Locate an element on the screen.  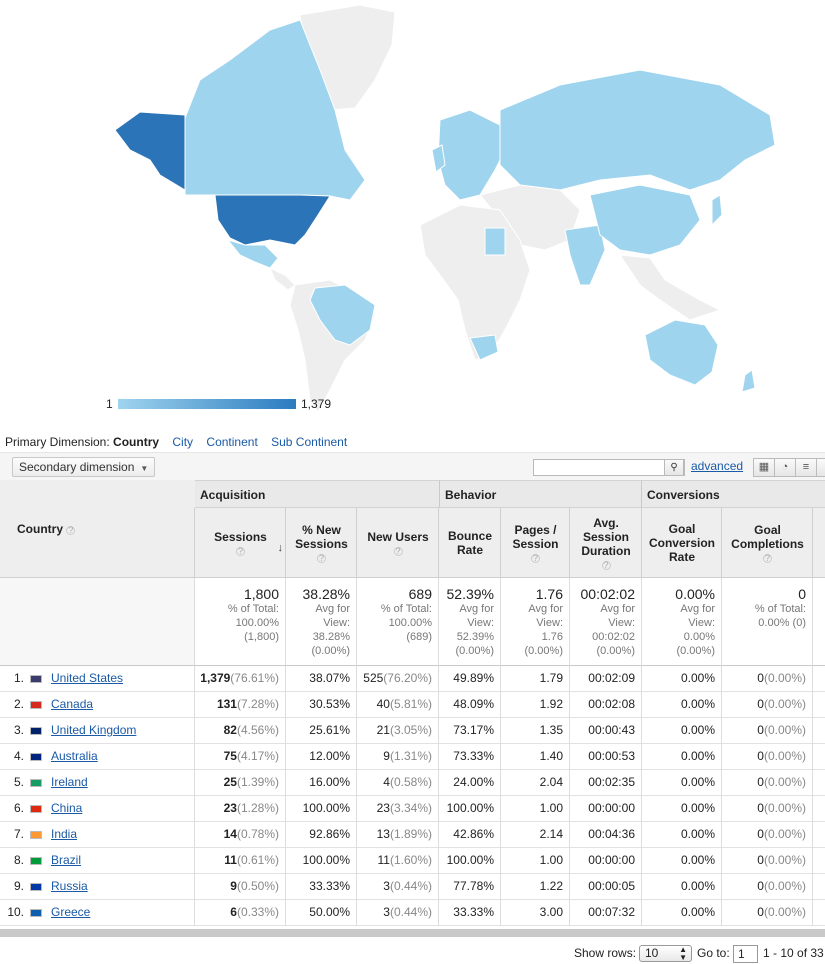
cell-goal-completions: 0(0.00%) is located at coordinates (767, 861).